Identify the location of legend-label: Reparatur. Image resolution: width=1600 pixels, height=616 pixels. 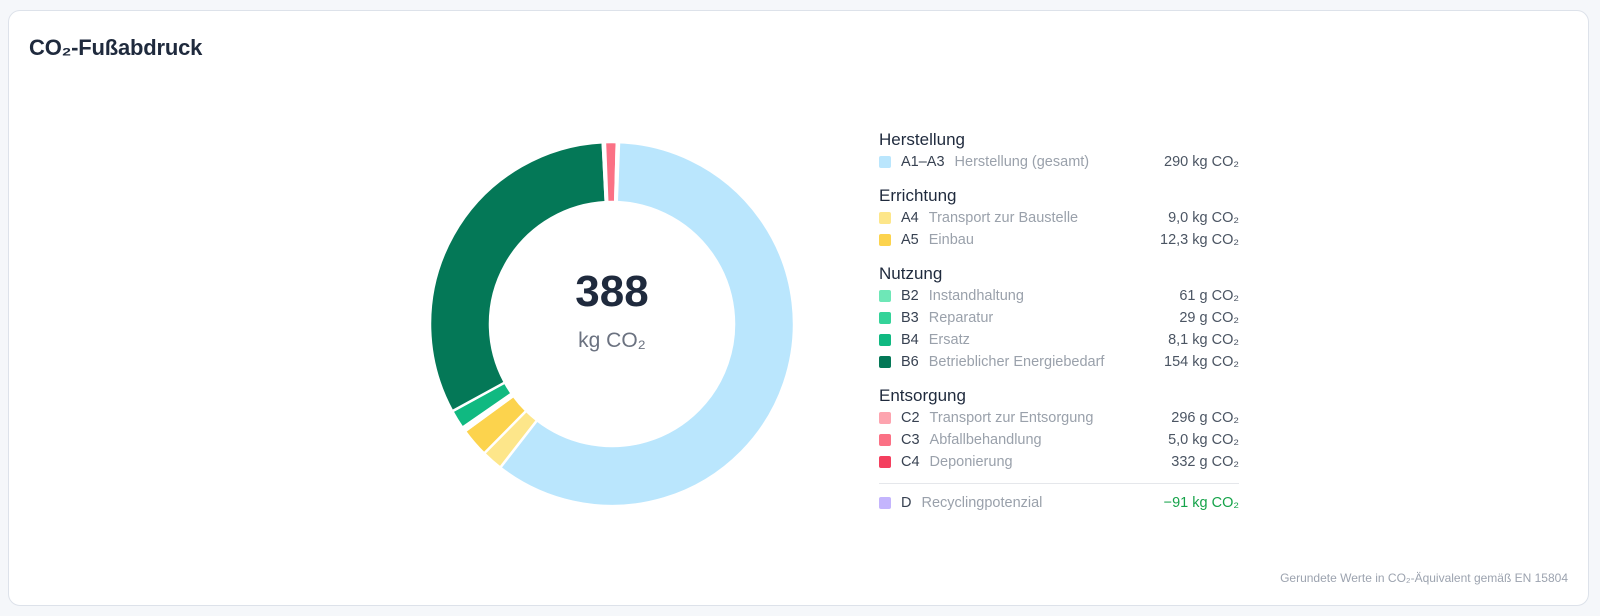
(961, 318).